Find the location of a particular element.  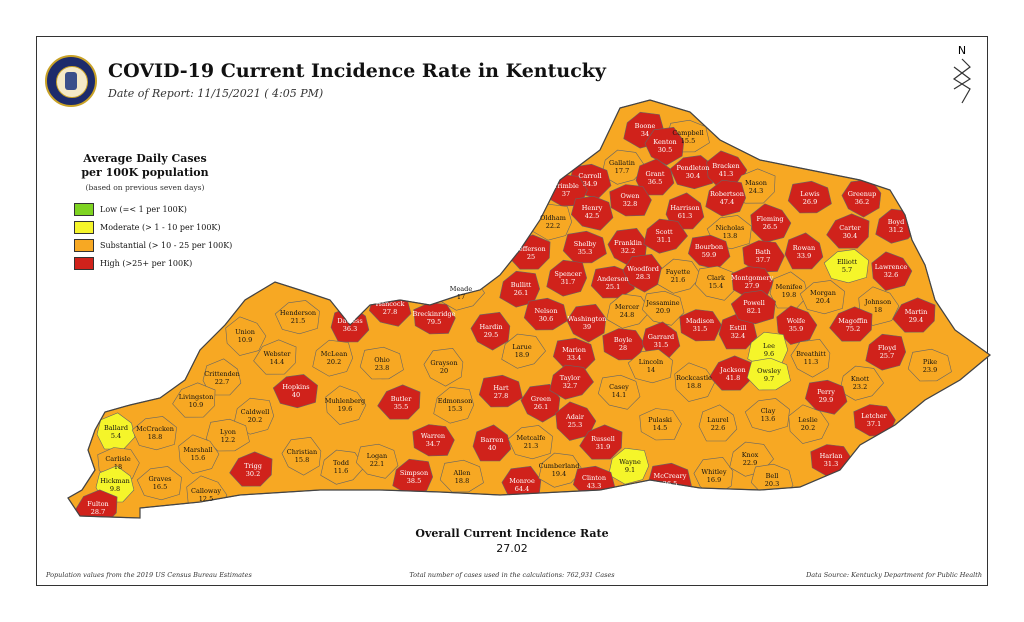

county-lyon is located at coordinates (227, 435).